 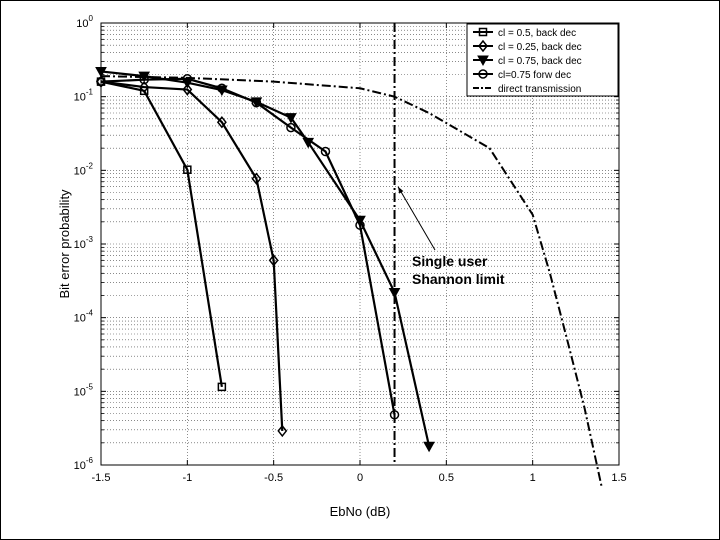 What do you see at coordinates (187, 478) in the screenshot?
I see `x-tick-label: -1` at bounding box center [187, 478].